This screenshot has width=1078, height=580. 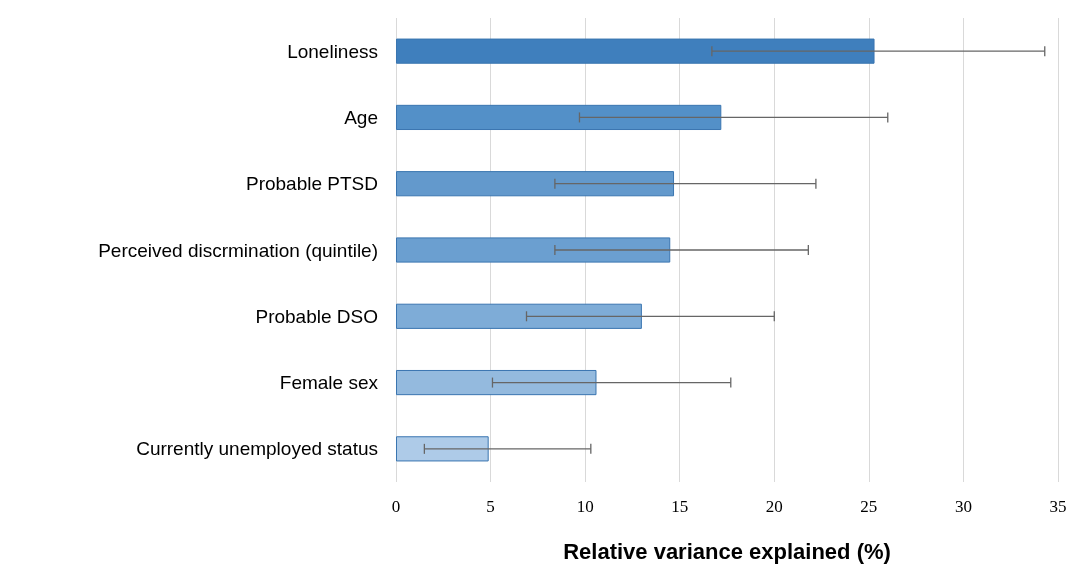 I want to click on x-tick-label: 30, so click(x=963, y=506).